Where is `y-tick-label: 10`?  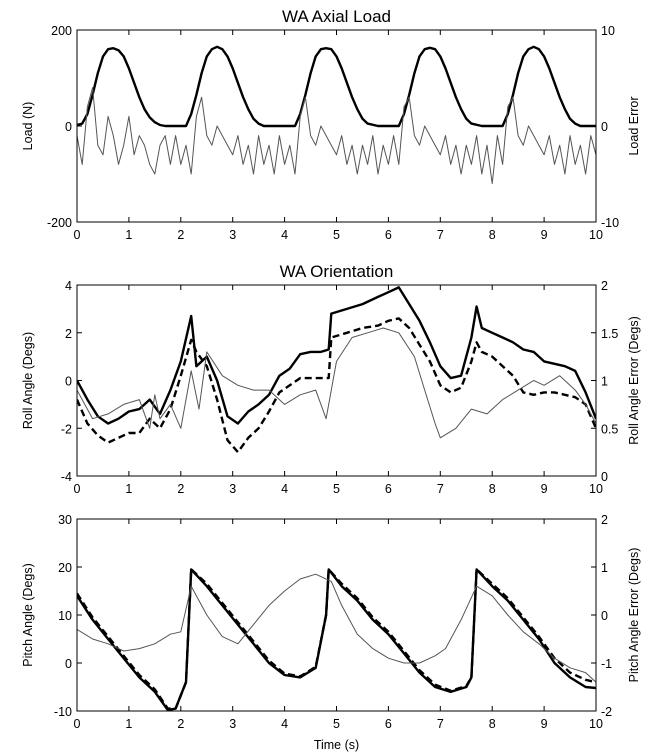
y-tick-label: 10 is located at coordinates (65, 616).